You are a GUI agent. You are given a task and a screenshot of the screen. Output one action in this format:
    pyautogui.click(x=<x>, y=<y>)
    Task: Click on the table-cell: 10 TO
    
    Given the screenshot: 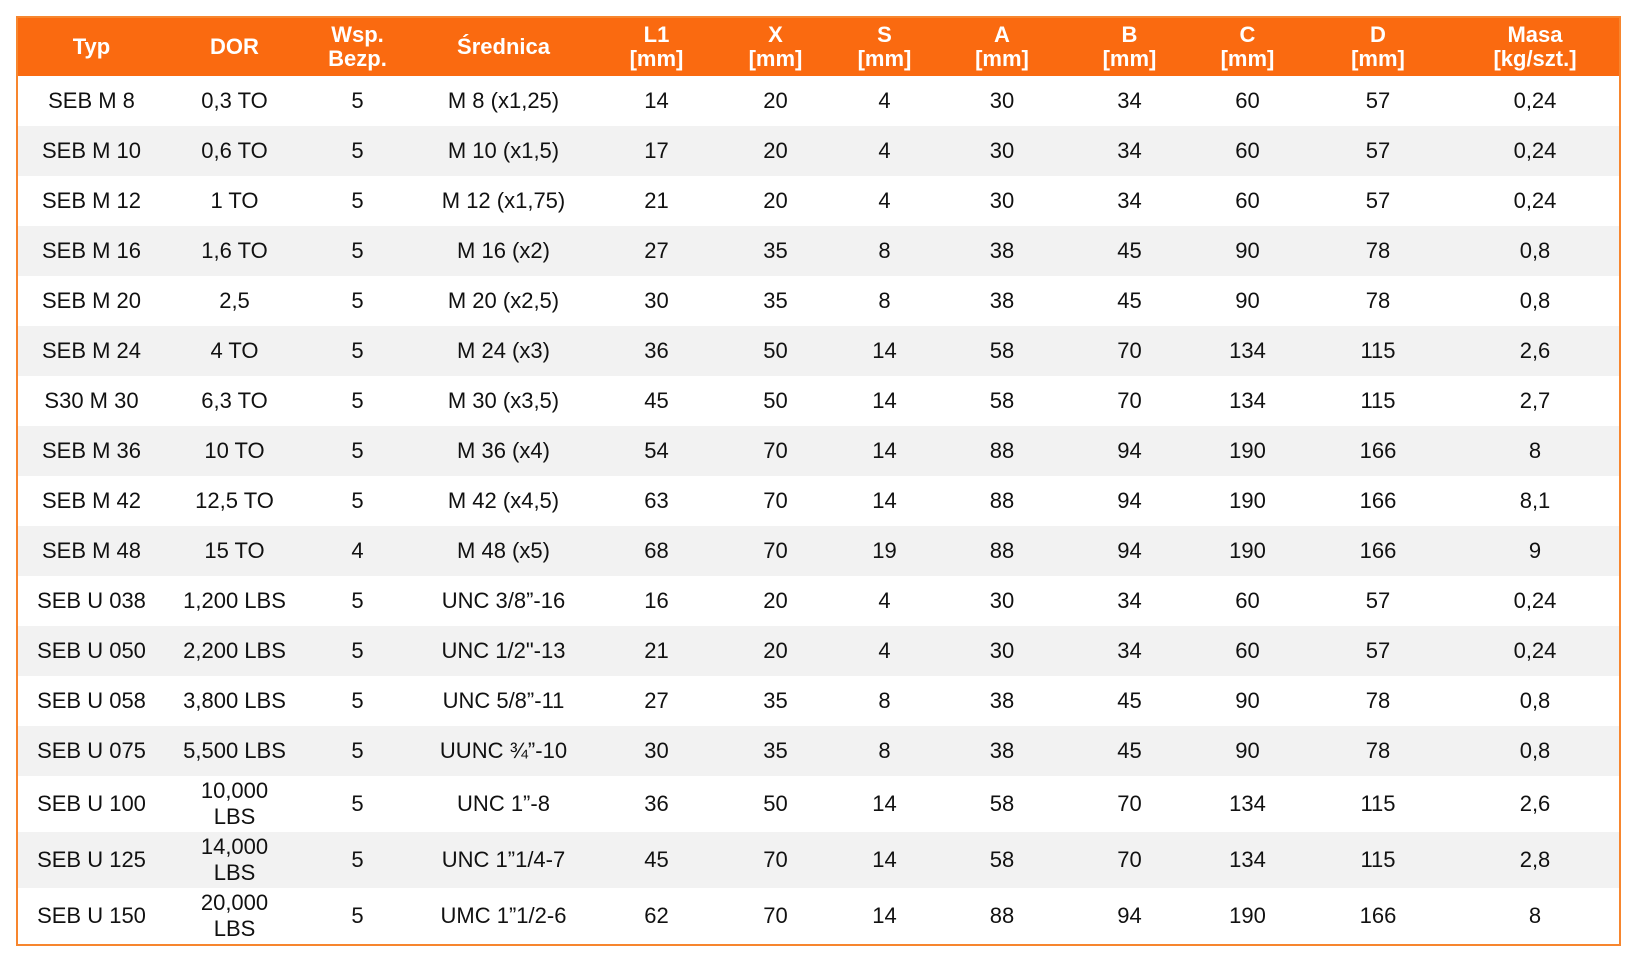 What is the action you would take?
    pyautogui.click(x=234, y=451)
    